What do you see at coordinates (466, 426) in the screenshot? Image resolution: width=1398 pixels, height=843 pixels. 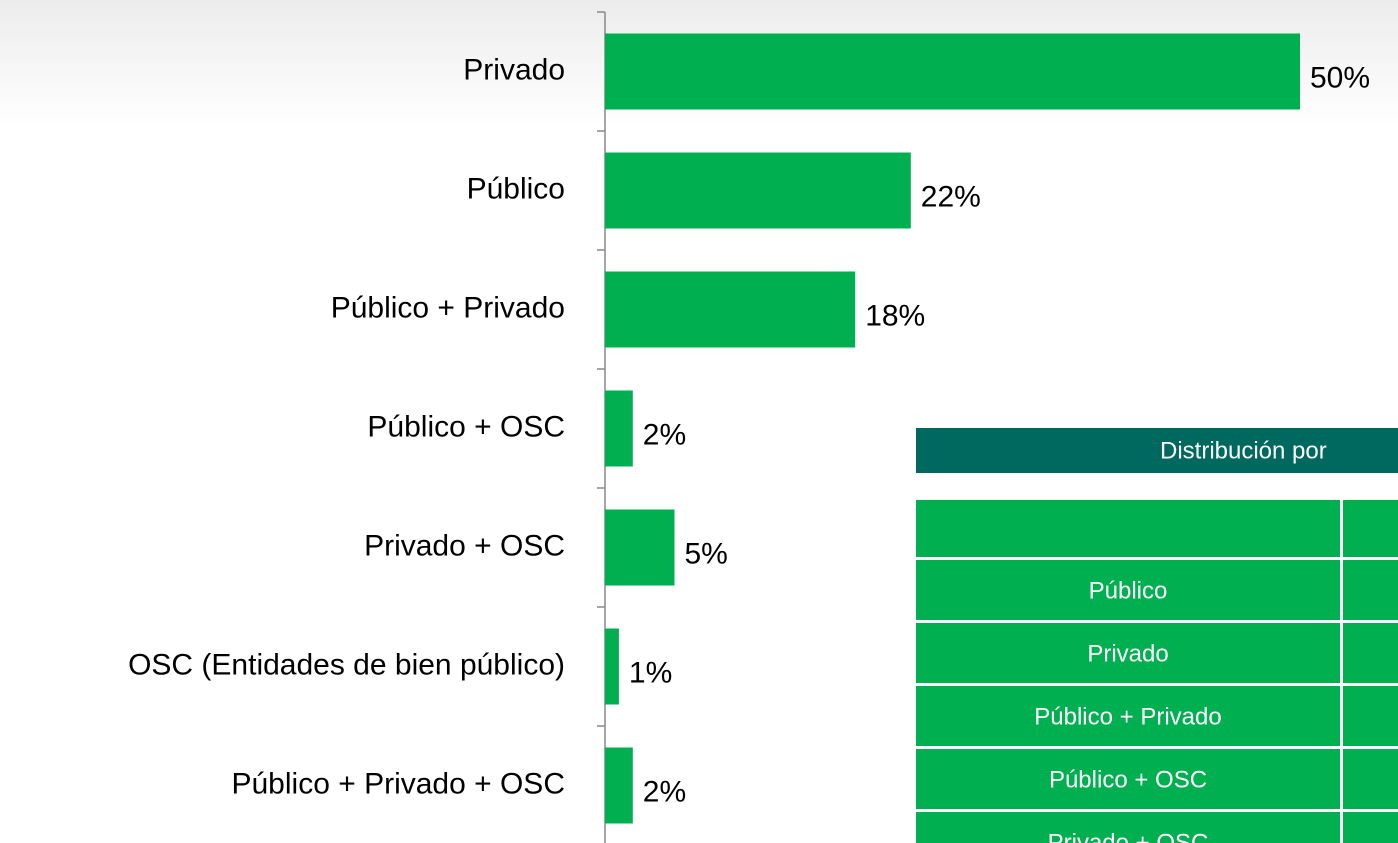 I see `category-label: Público + OSC` at bounding box center [466, 426].